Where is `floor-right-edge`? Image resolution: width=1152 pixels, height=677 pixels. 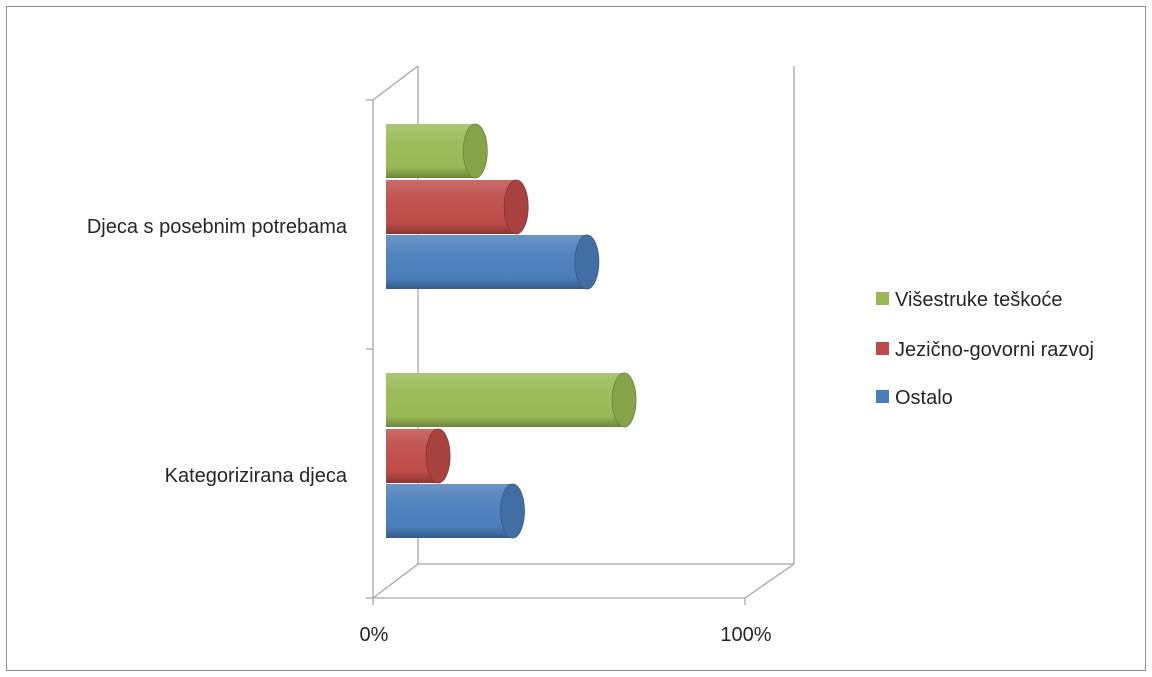 floor-right-edge is located at coordinates (769, 581).